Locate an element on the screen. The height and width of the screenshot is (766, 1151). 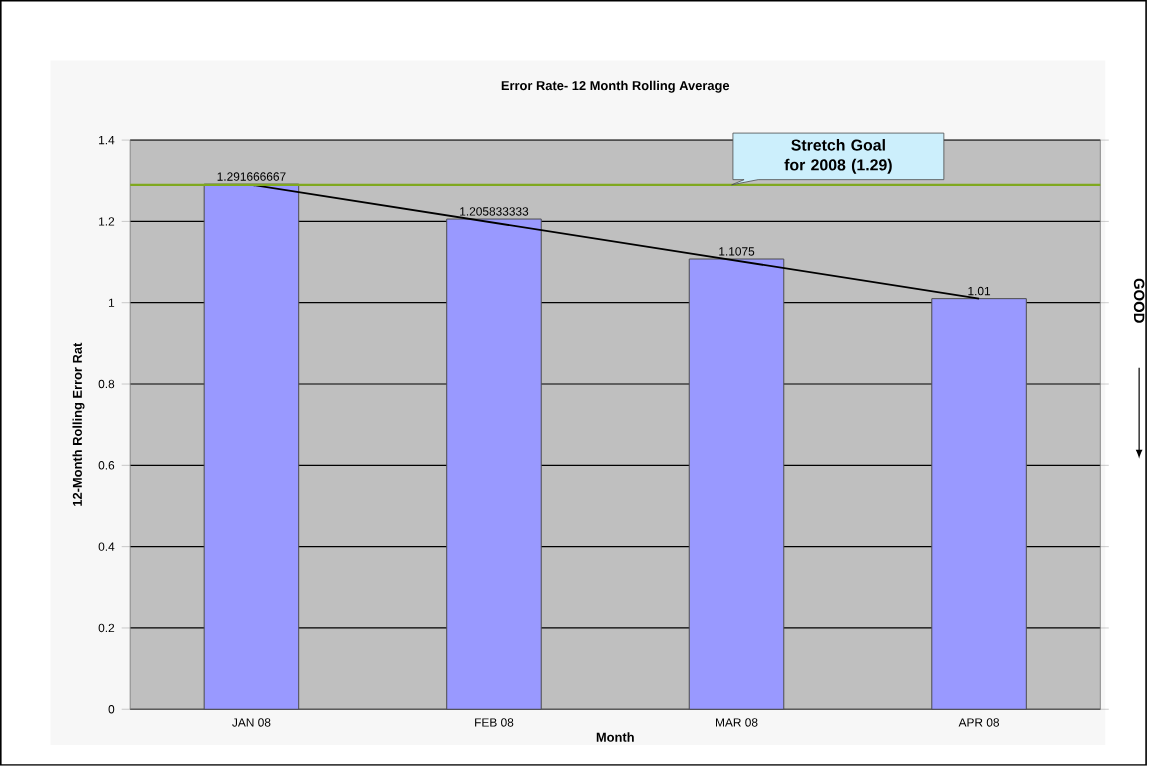
y-tick-label: 1.4 is located at coordinates (107, 140).